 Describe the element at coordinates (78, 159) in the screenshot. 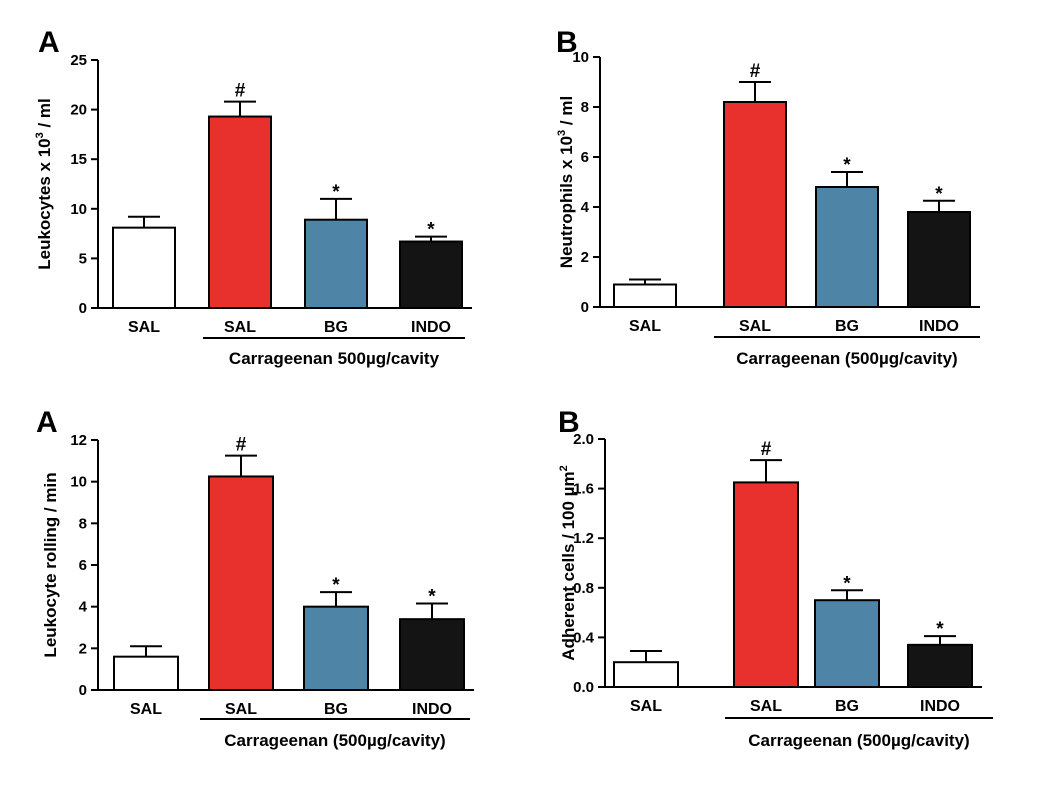

I see `y-tick-label: 15` at that location.